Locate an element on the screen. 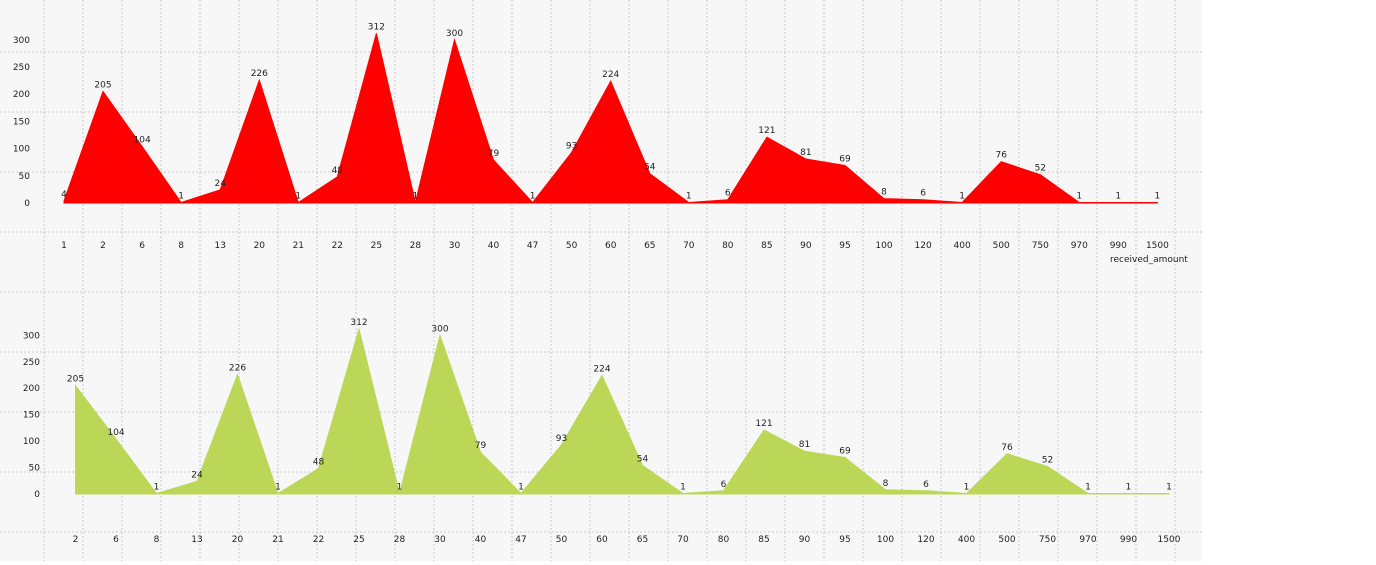  x-tick-label: 120 is located at coordinates (923, 246).